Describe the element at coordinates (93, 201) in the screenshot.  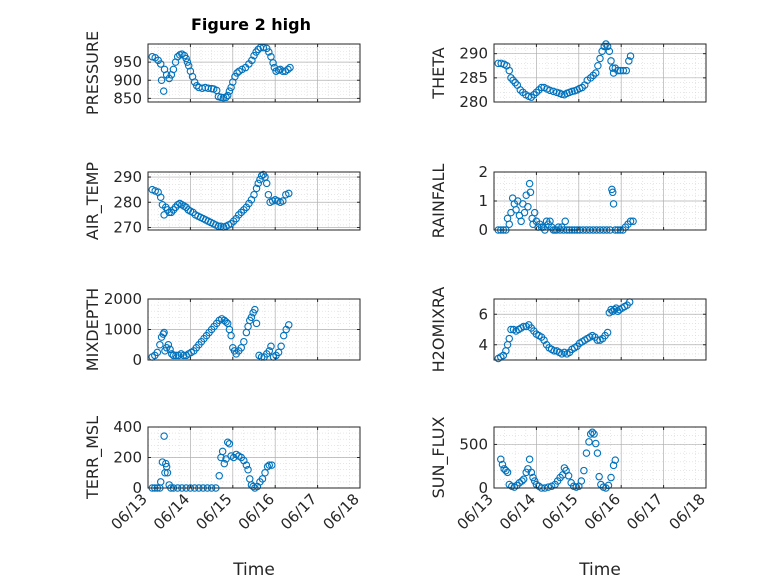
I see `y-axis-label: AIR_TEMP` at that location.